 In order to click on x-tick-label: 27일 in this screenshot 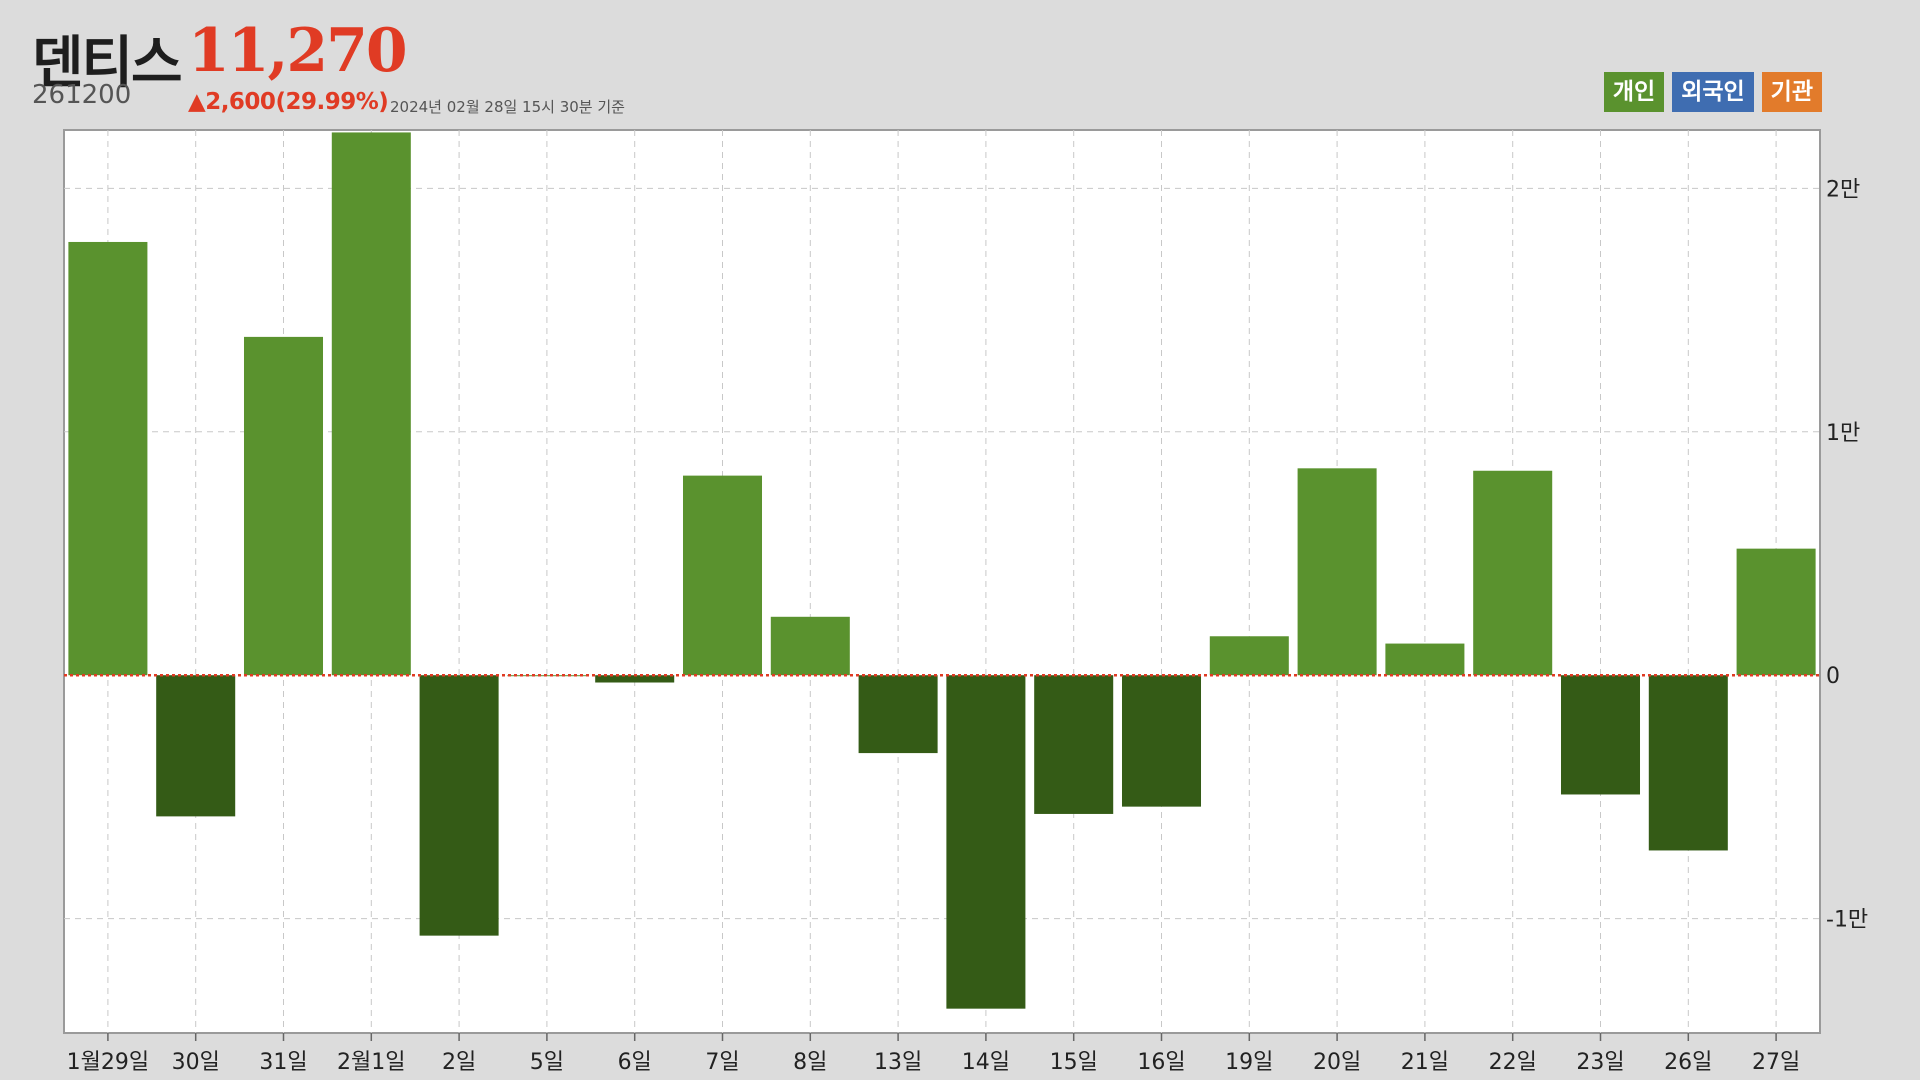, I will do `click(1776, 1062)`.